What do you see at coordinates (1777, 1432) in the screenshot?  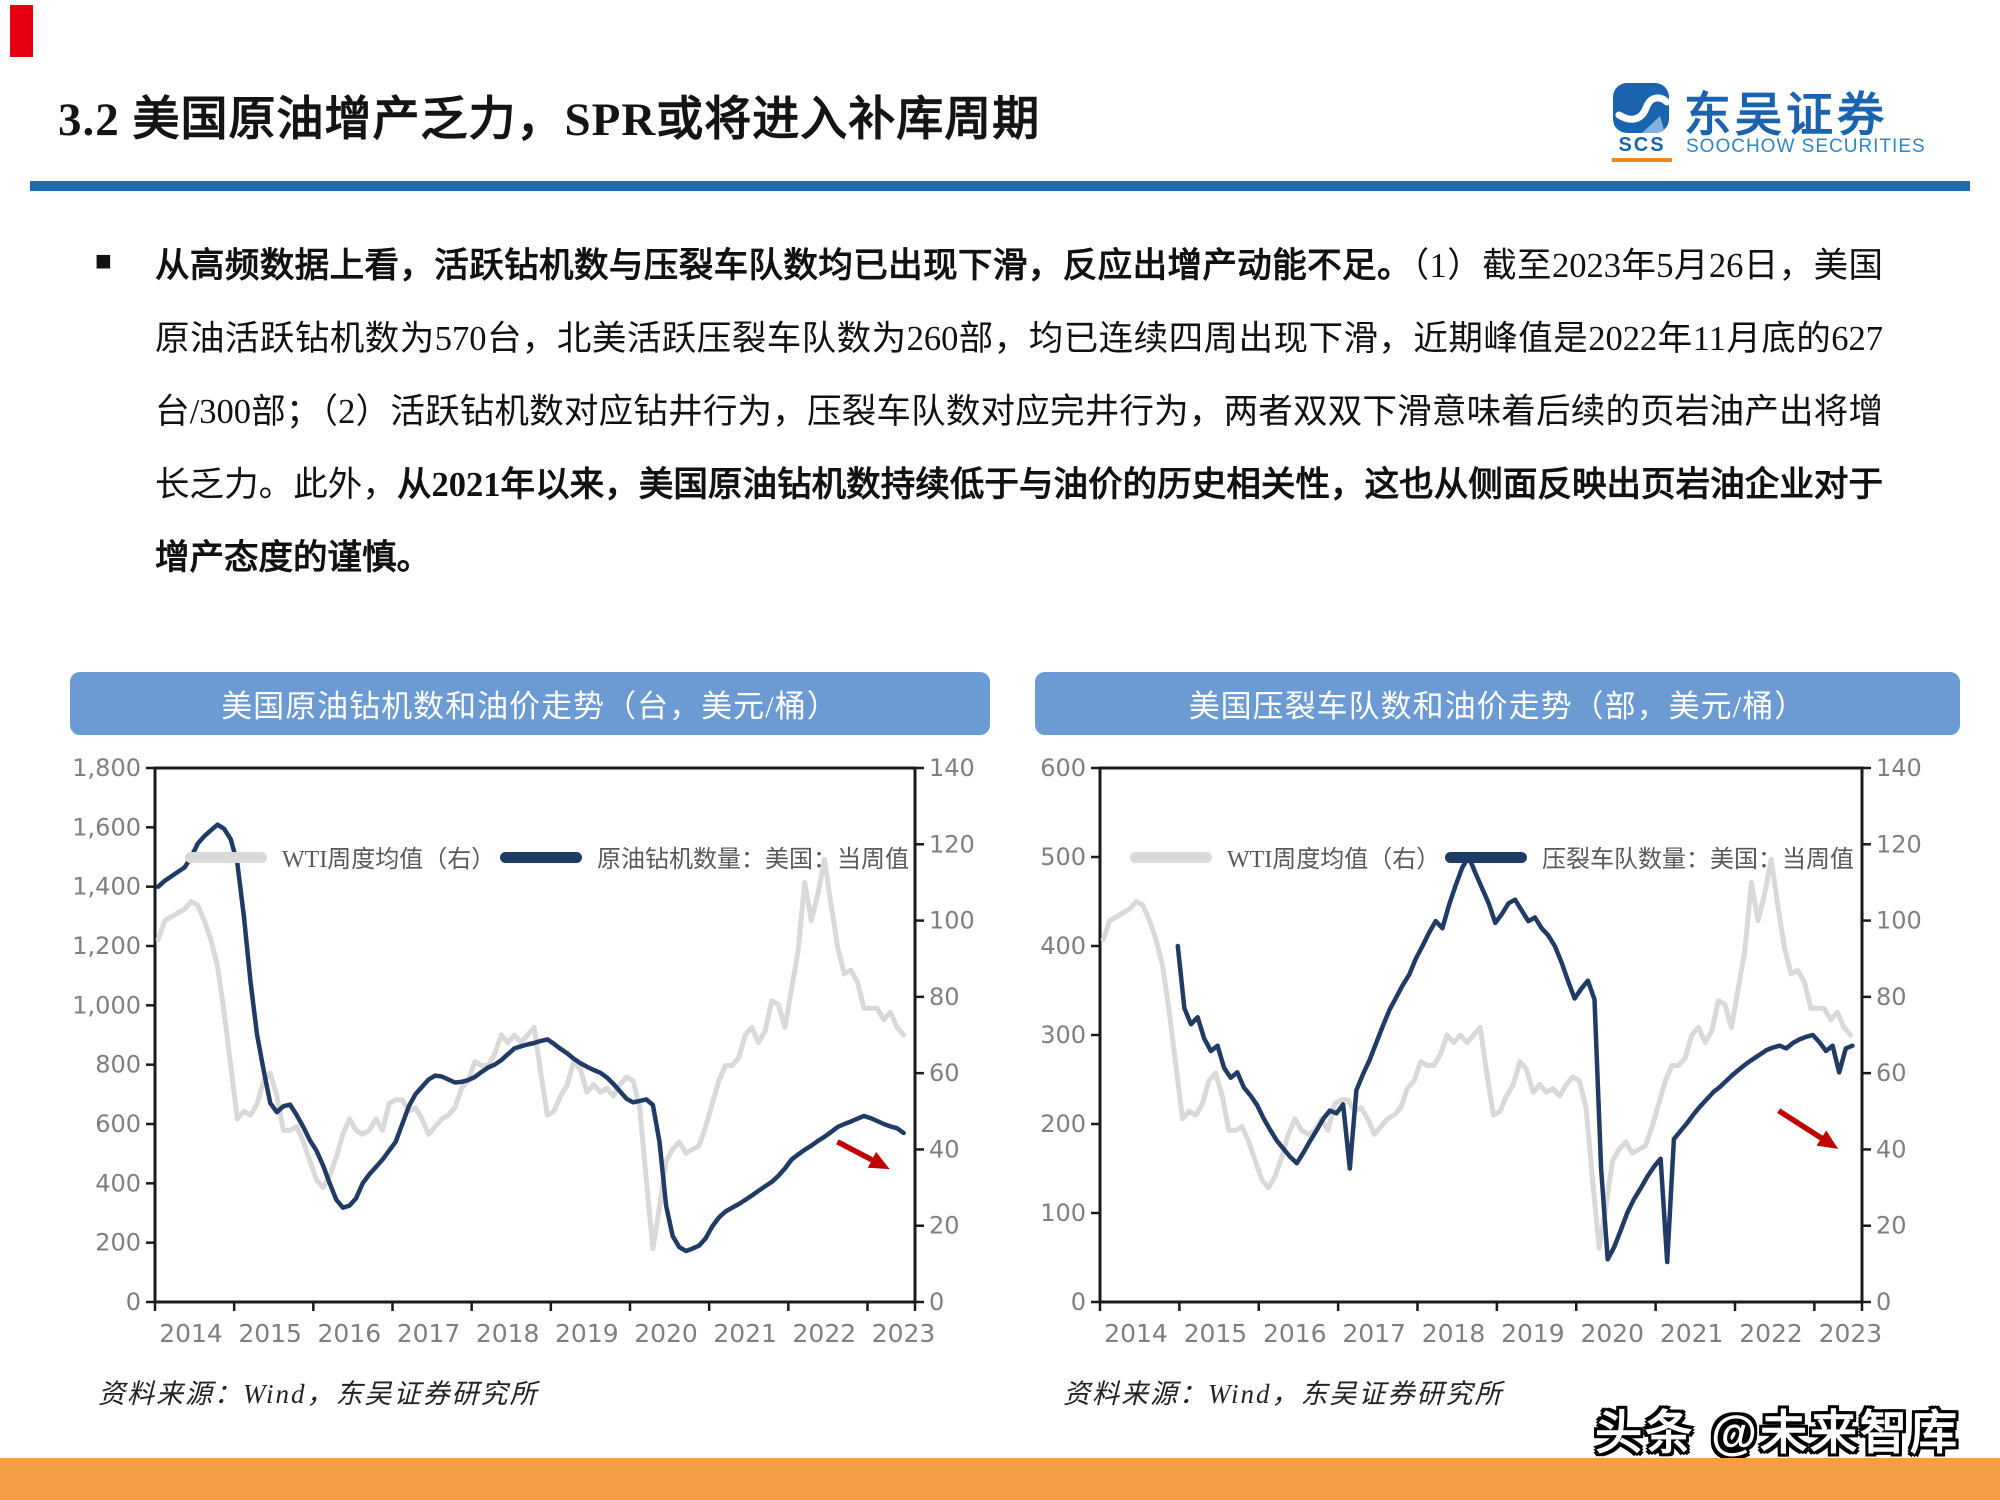 I see `watermark-text: 头条 @未来智库` at bounding box center [1777, 1432].